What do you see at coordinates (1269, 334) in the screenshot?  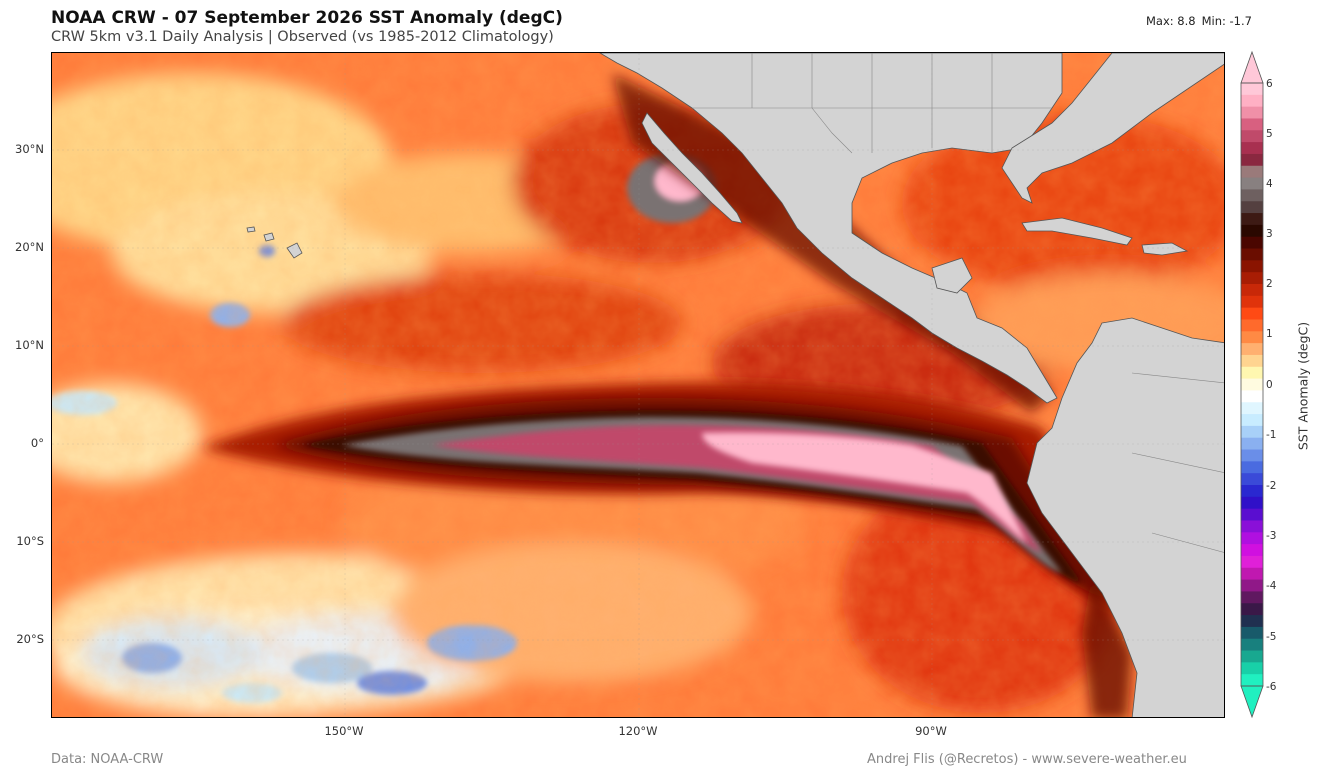 I see `colorbar-tick: 1` at bounding box center [1269, 334].